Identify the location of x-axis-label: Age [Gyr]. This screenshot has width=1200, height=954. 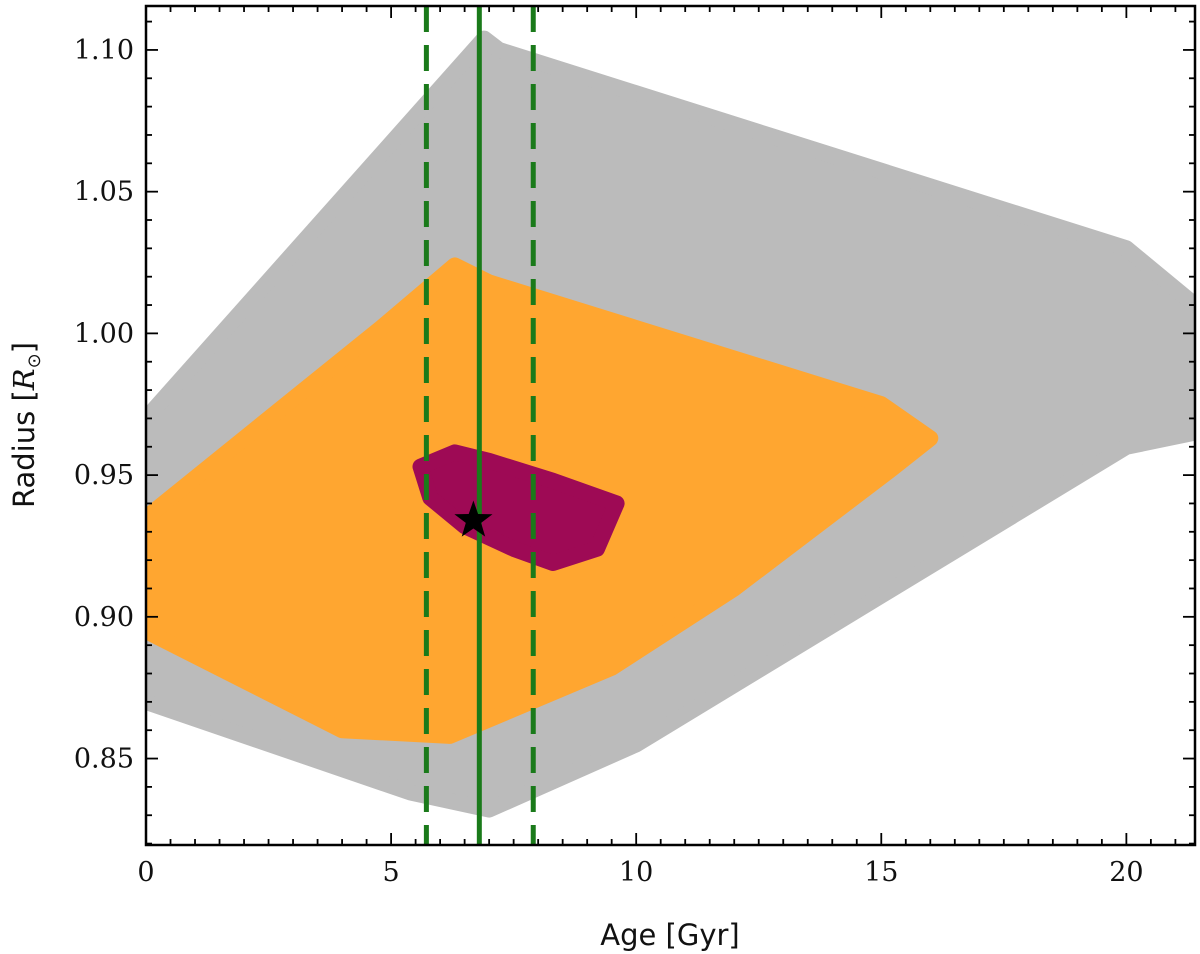
(670, 935).